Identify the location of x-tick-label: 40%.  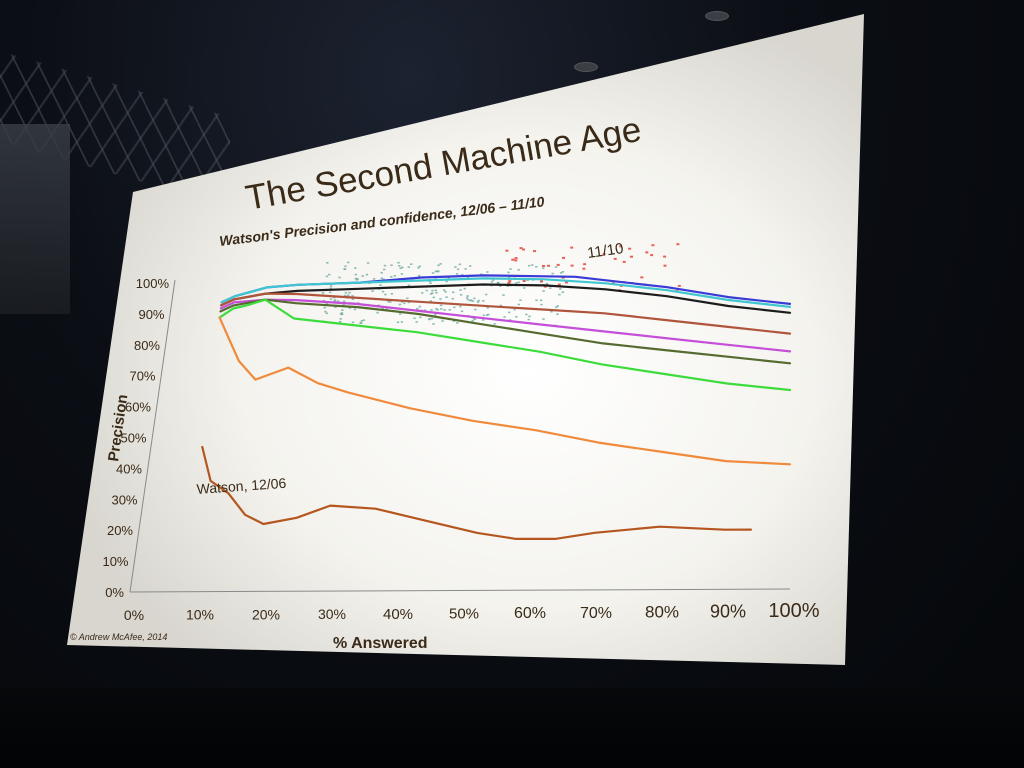
(398, 614).